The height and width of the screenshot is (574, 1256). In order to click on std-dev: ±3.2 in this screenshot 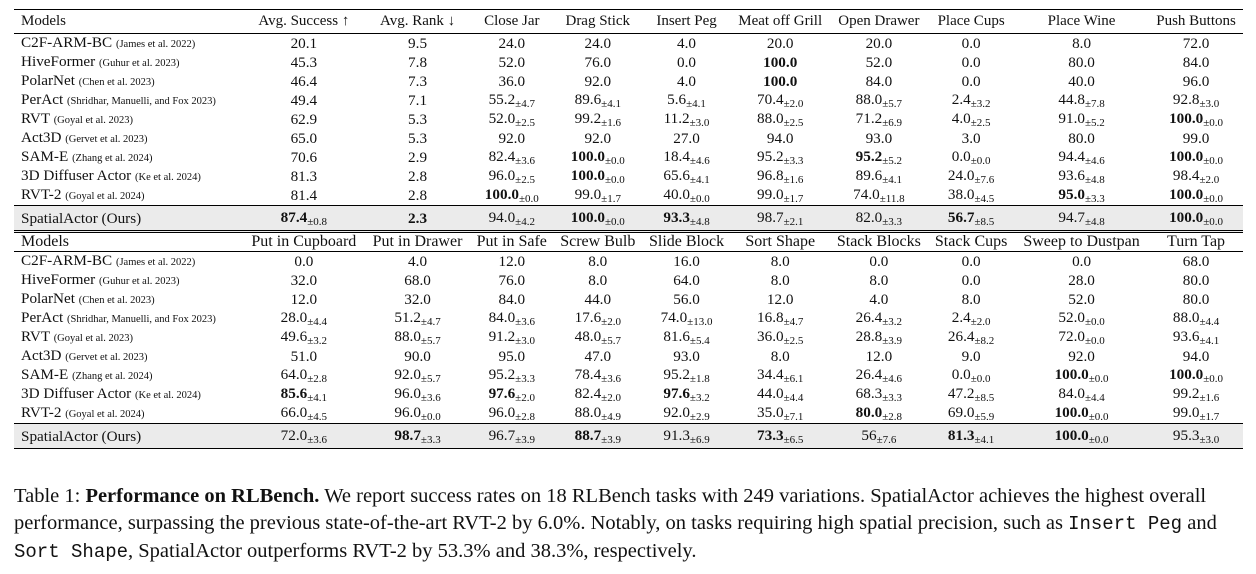, I will do `click(699, 398)`.